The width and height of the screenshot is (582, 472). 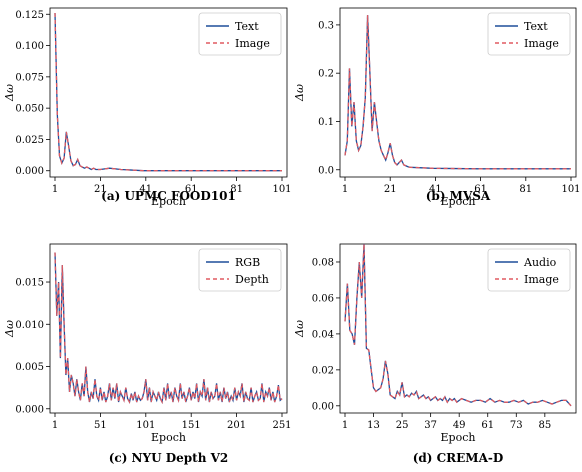 What do you see at coordinates (326, 25) in the screenshot?
I see `y-tick-label: 0.3` at bounding box center [326, 25].